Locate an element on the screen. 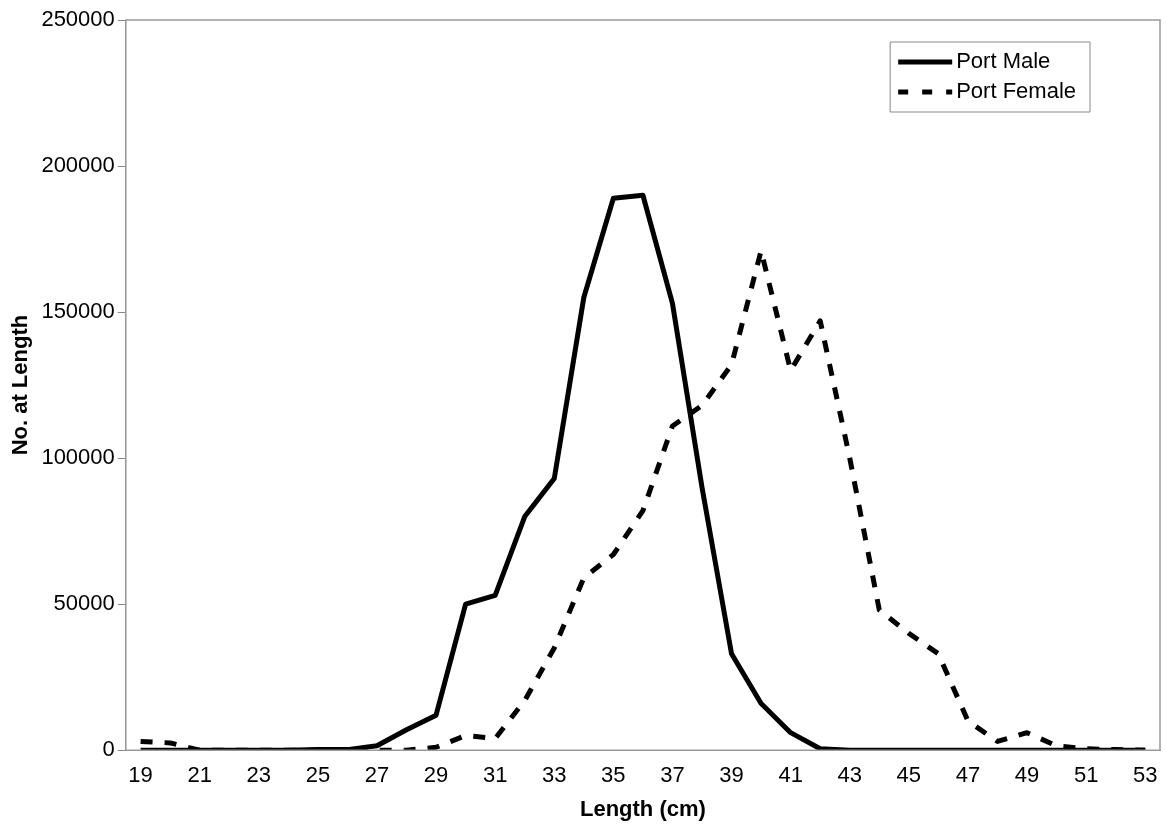 This screenshot has width=1166, height=831. x-tick-label: 53 is located at coordinates (1145, 775).